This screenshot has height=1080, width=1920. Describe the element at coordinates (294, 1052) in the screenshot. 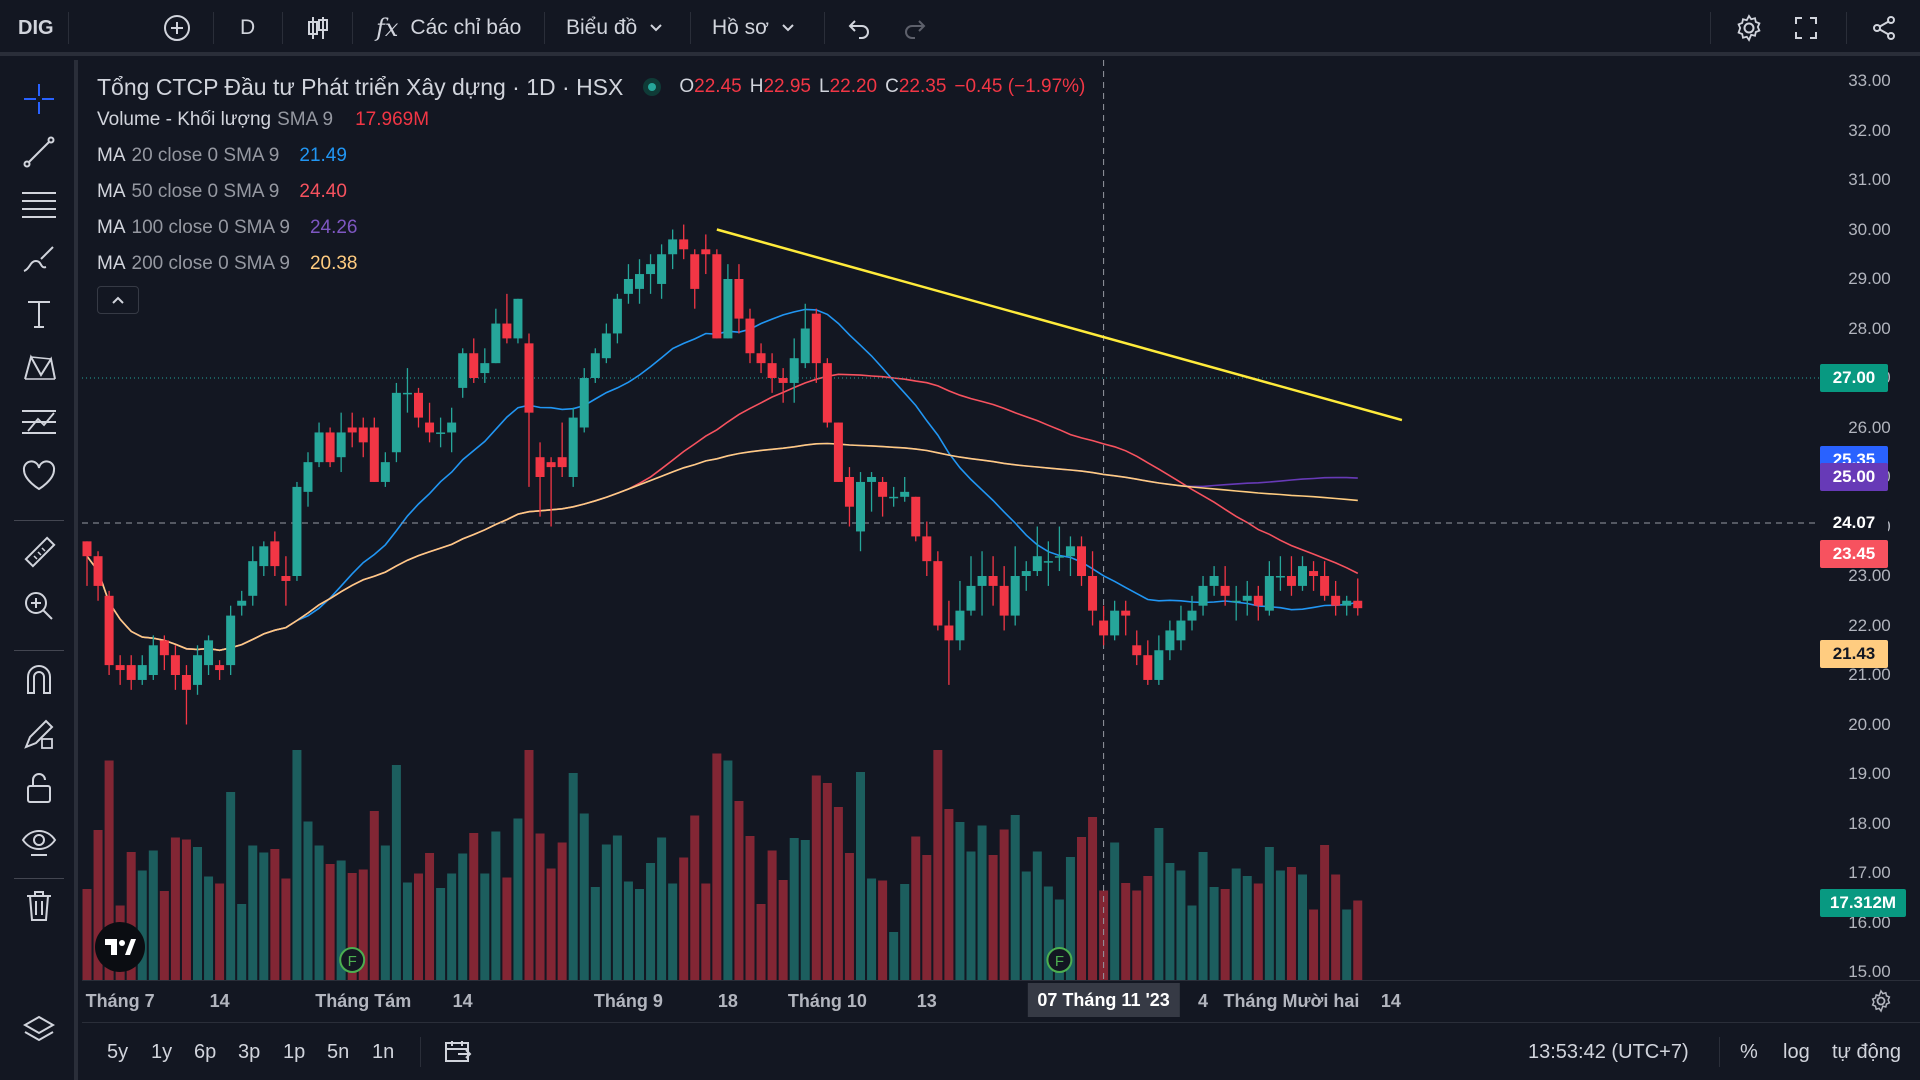

I see `range-1m: 1p` at that location.